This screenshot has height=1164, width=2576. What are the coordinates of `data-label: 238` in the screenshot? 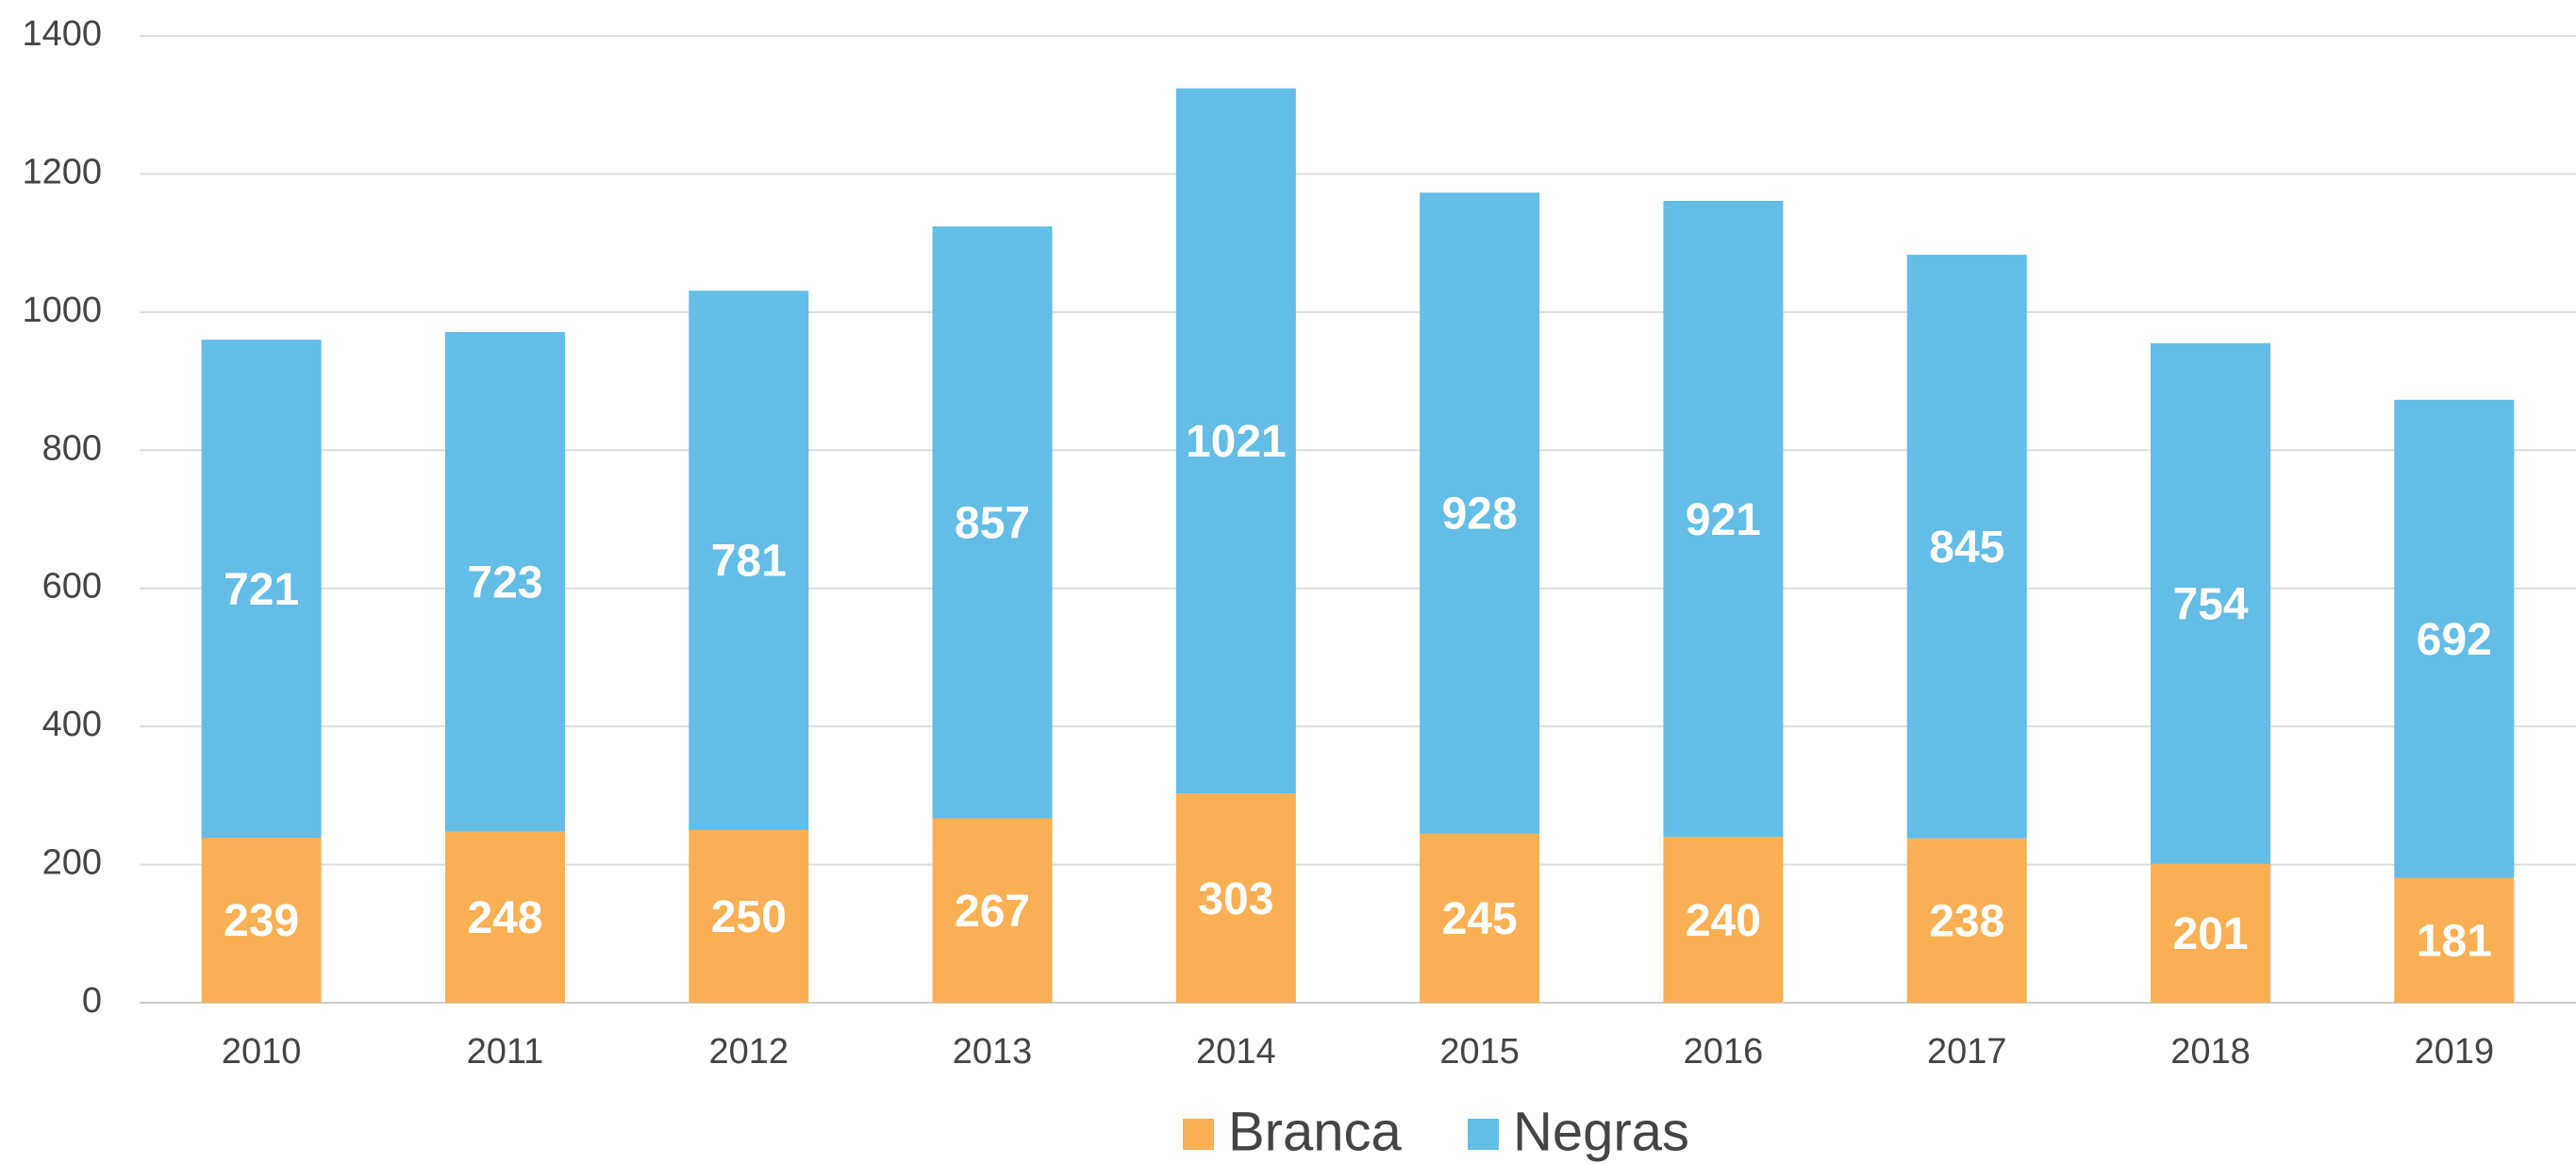 It's located at (1967, 922).